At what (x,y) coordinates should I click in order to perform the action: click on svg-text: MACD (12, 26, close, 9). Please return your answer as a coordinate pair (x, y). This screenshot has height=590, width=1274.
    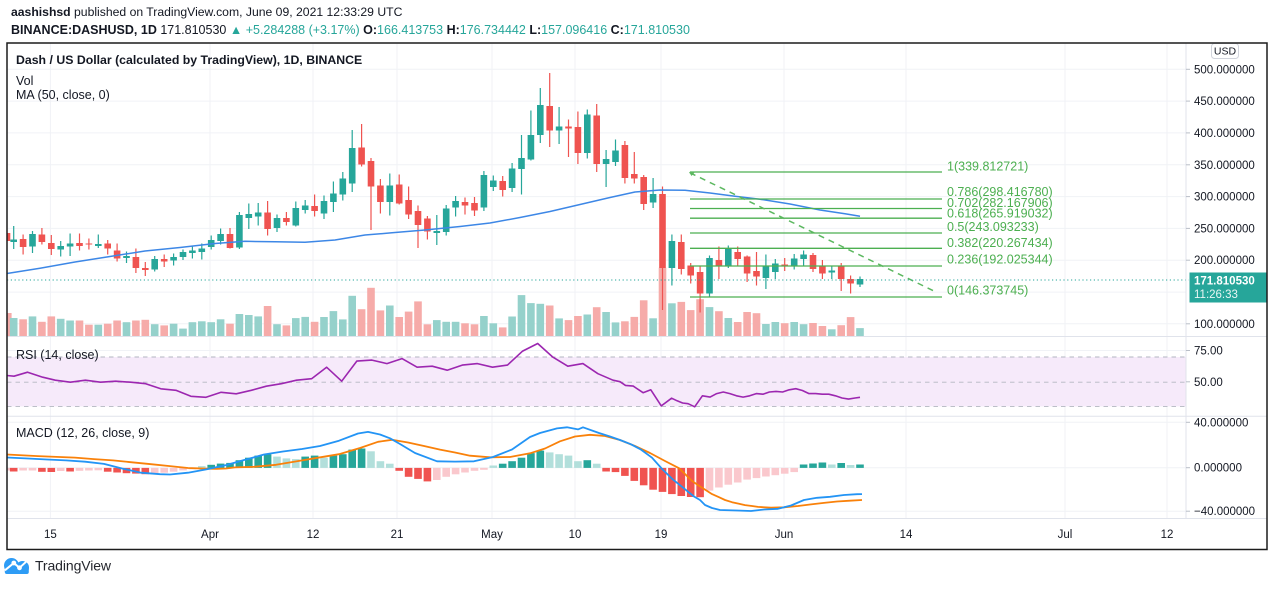
    Looking at the image, I should click on (82, 433).